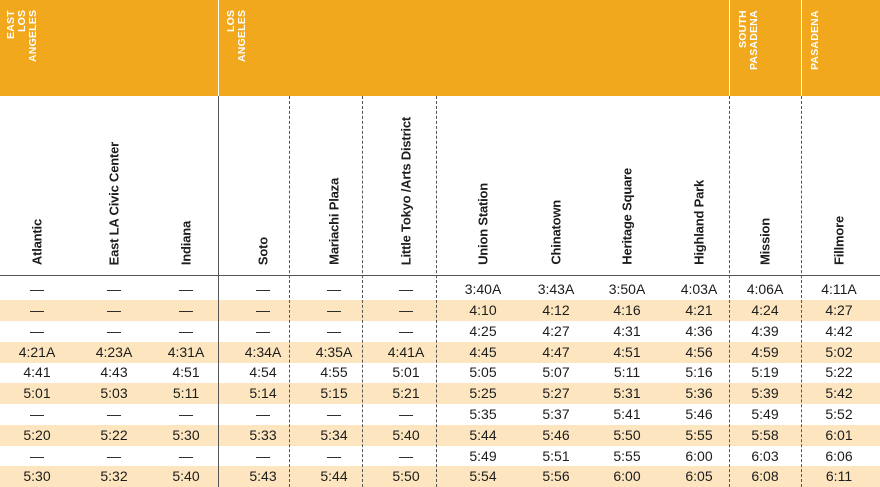 The image size is (880, 487). Describe the element at coordinates (483, 289) in the screenshot. I see `time-cell: 3:40A` at that location.